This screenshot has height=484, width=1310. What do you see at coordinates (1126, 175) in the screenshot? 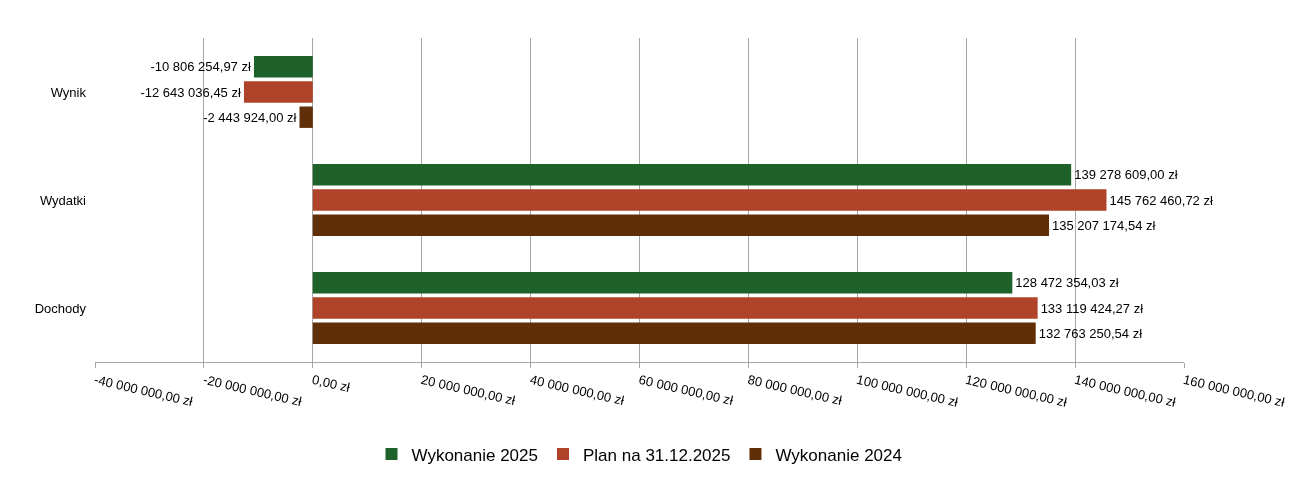
I see `data-label: 139 278 609,00 zł` at bounding box center [1126, 175].